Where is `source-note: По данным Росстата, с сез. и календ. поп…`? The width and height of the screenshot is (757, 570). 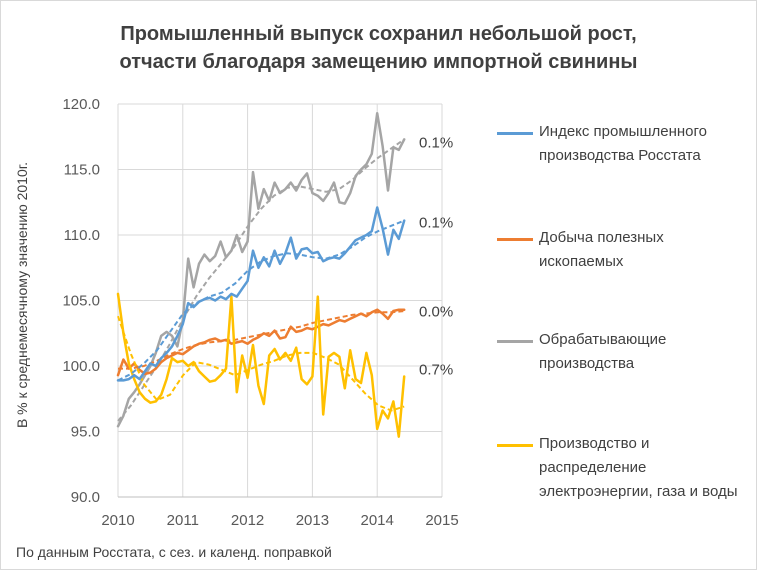 source-note: По данным Росстата, с сез. и календ. поп… is located at coordinates (174, 552).